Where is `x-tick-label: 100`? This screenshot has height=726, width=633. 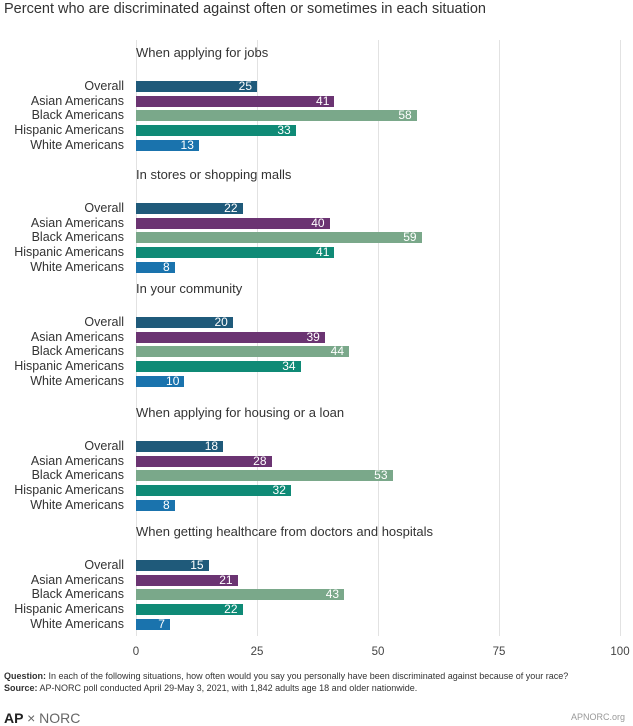
x-tick-label: 100 is located at coordinates (620, 652).